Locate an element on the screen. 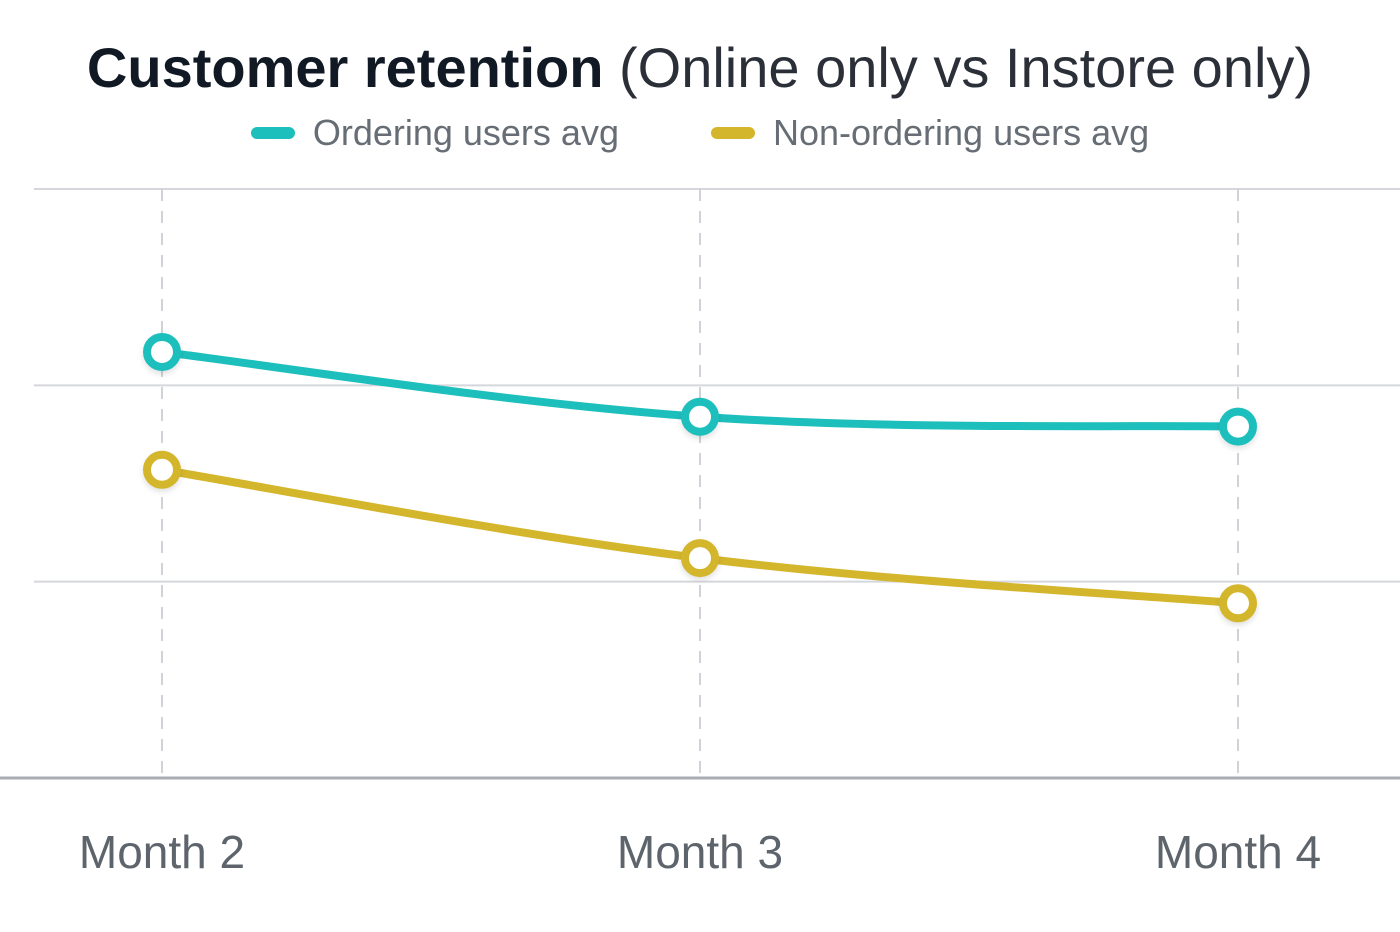 This screenshot has width=1400, height=932. legend-item-ordering: Ordering users avg is located at coordinates (434, 133).